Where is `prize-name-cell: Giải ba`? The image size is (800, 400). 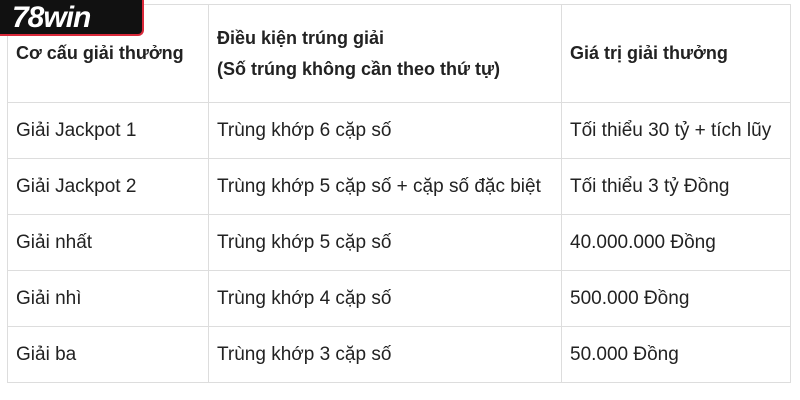
prize-name-cell: Giải ba is located at coordinates (108, 354).